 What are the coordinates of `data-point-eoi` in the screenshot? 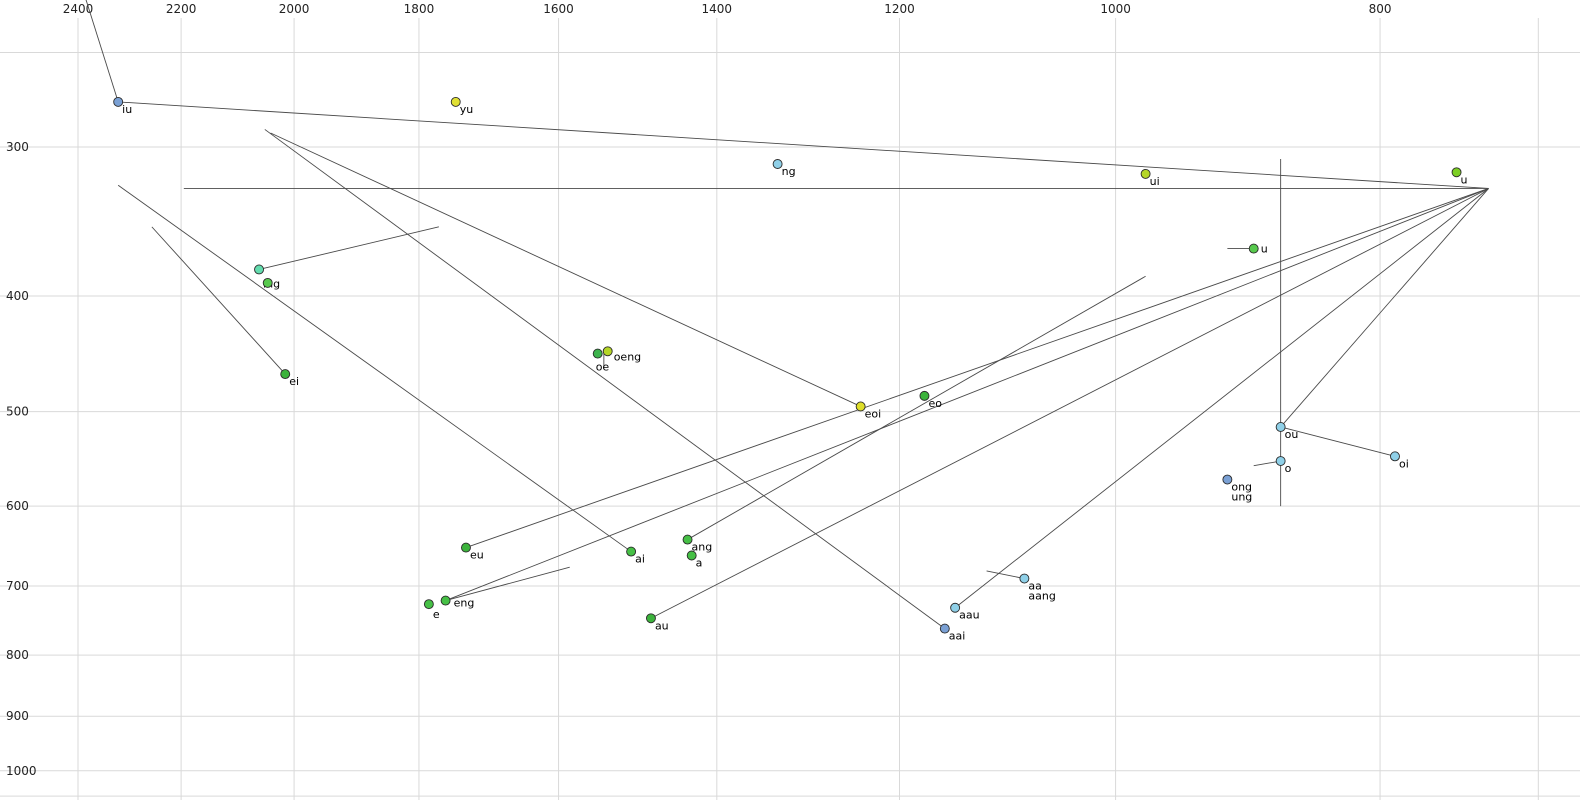 It's located at (860, 406).